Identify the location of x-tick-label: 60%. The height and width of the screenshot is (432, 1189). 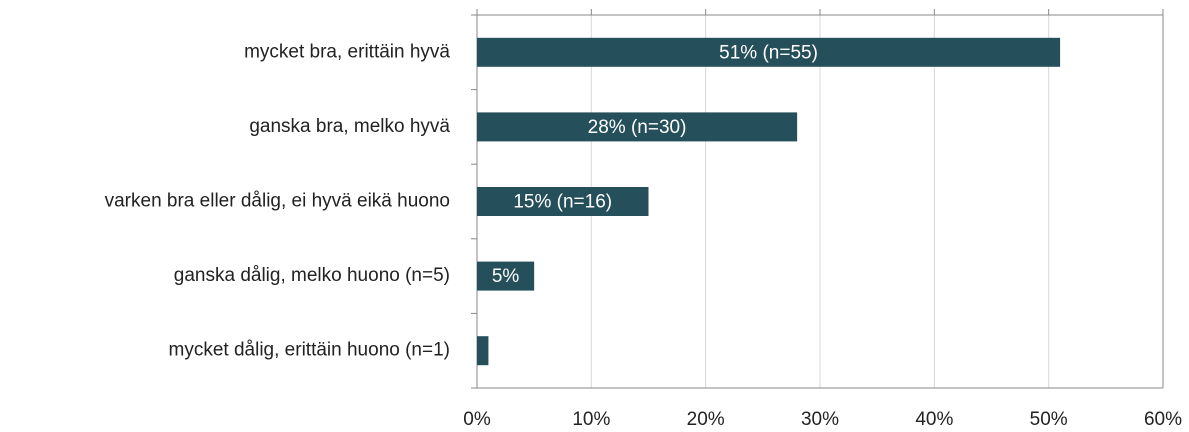
(1163, 419).